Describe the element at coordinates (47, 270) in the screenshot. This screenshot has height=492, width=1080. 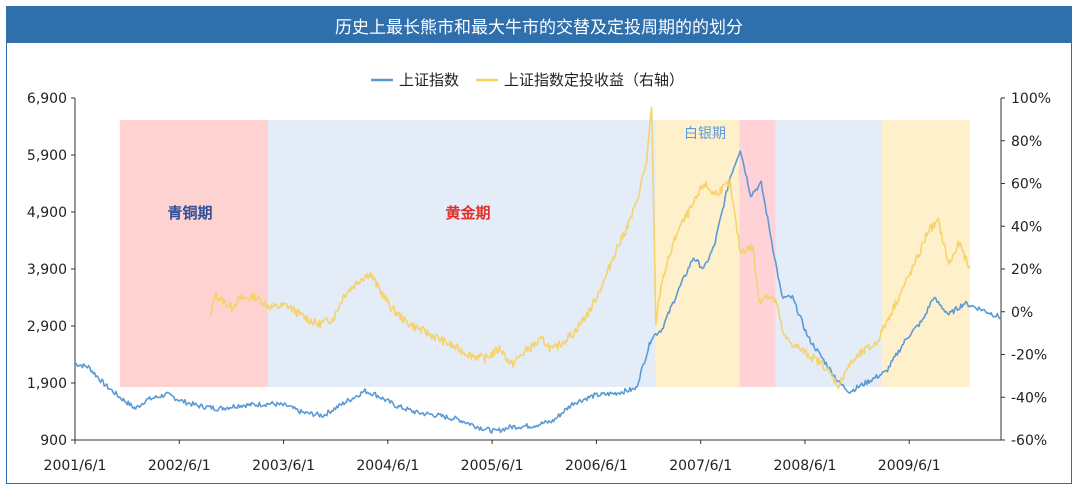
I see `y-left-tick-label: 3,900` at that location.